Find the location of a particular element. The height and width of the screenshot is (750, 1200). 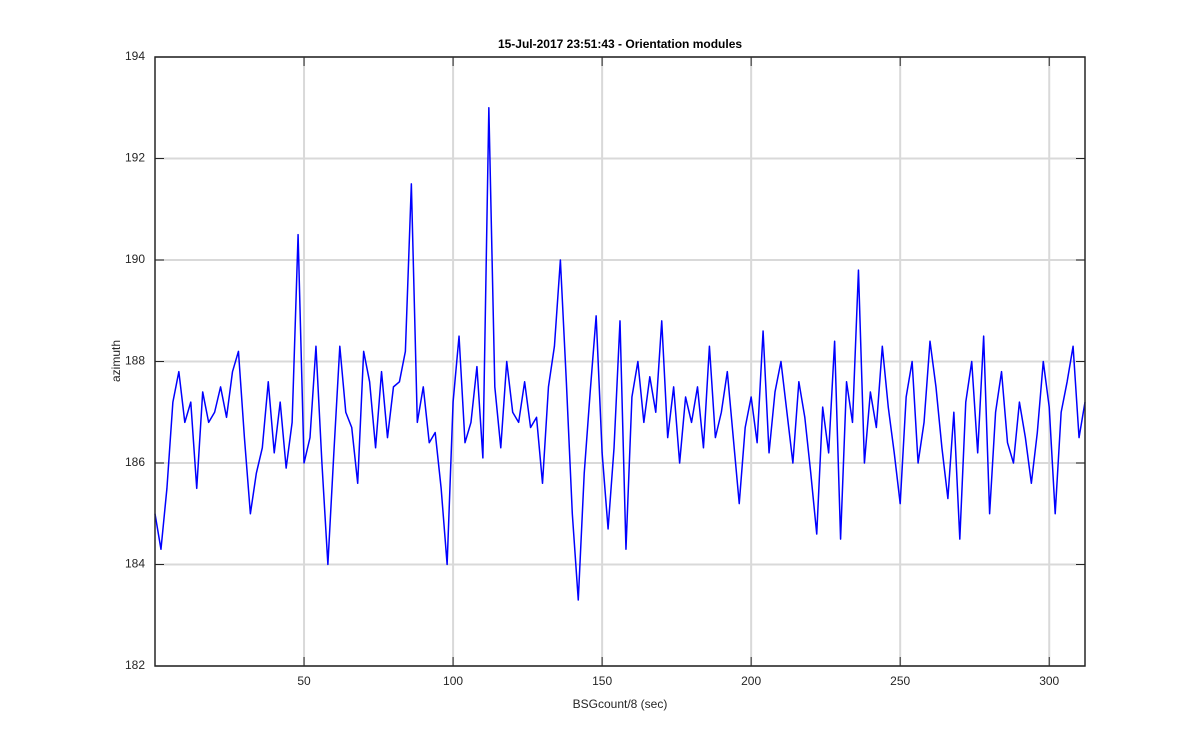

y-tick-label: 184 is located at coordinates (135, 564).